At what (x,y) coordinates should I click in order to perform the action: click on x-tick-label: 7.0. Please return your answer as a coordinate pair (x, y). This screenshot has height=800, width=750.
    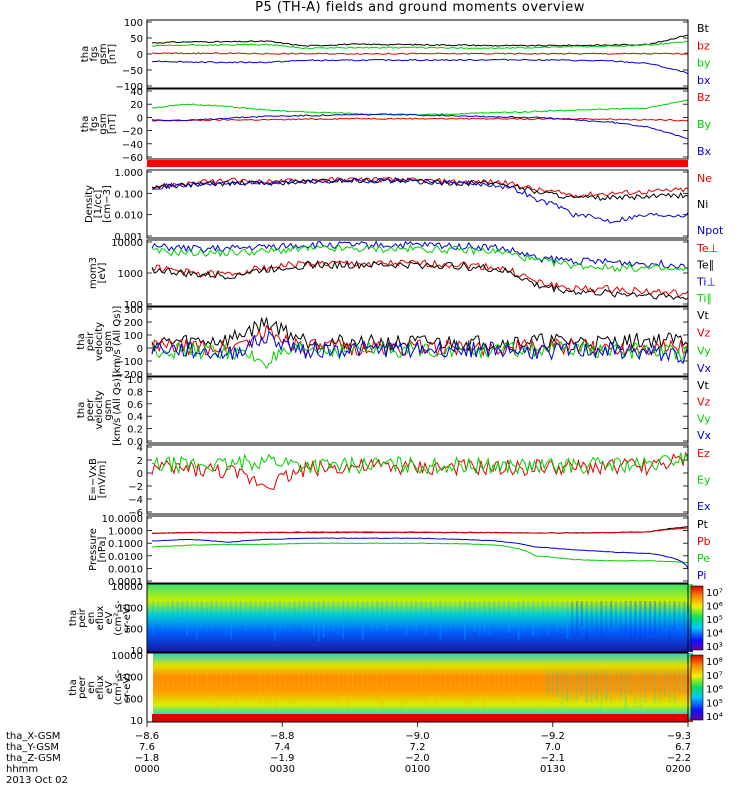
    Looking at the image, I should click on (553, 747).